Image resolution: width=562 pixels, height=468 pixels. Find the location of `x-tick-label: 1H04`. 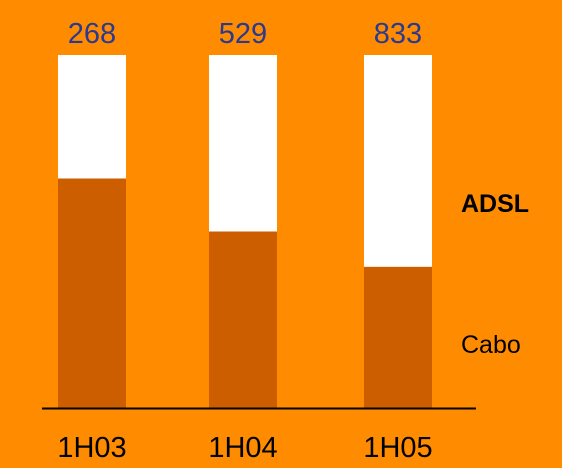

x-tick-label: 1H04 is located at coordinates (242, 448).